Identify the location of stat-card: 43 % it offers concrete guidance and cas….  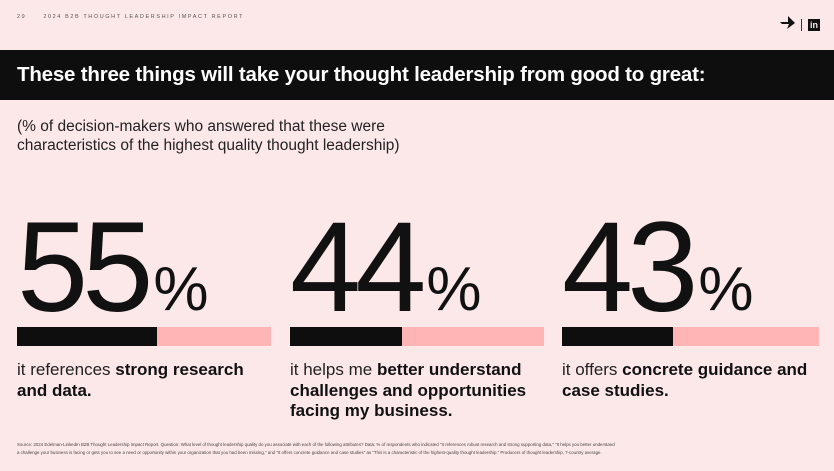
(692, 298).